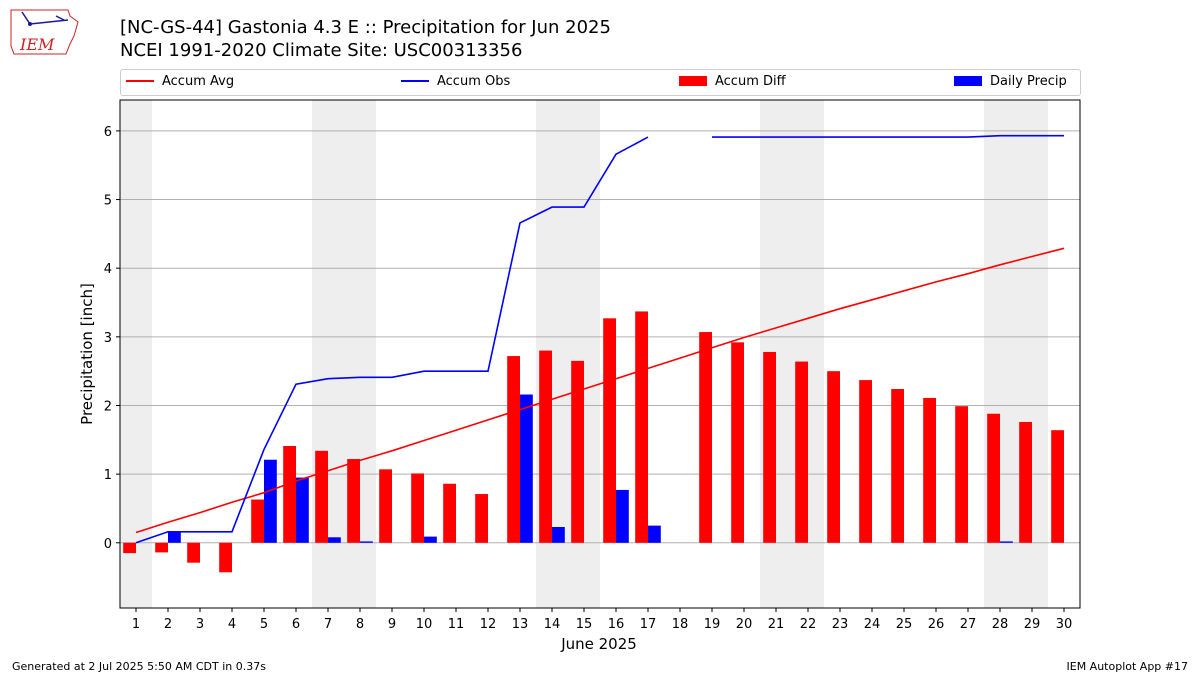 The height and width of the screenshot is (675, 1200). I want to click on legend-label-accum-diff: Accum Diff, so click(750, 81).